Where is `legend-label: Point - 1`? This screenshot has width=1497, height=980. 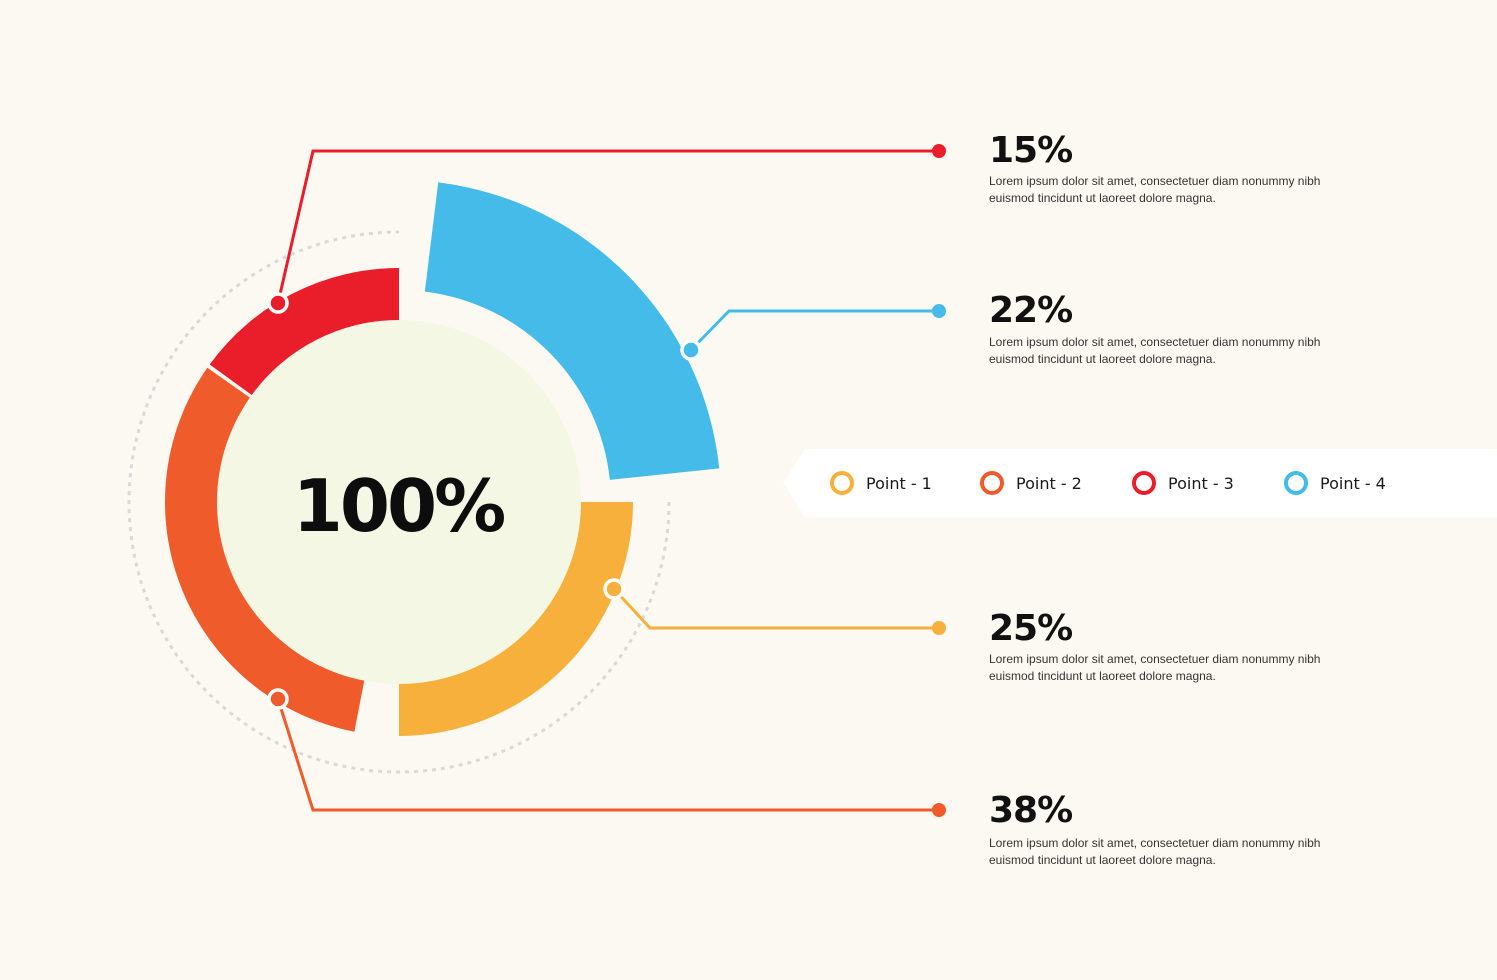
legend-label: Point - 1 is located at coordinates (899, 483).